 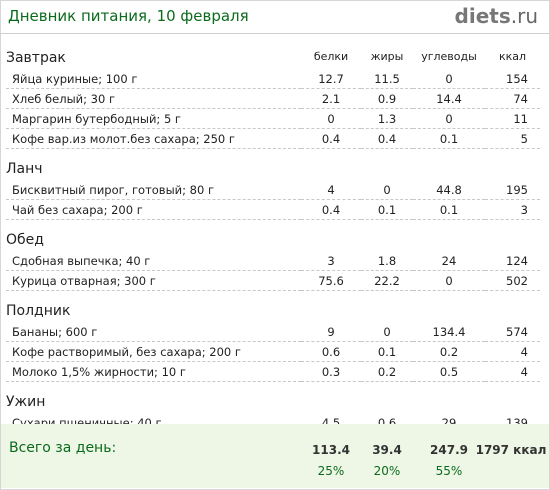 I want to click on food-row: Яйца куриные; 100 г 12.7 11.5 0 154, so click(x=273, y=79).